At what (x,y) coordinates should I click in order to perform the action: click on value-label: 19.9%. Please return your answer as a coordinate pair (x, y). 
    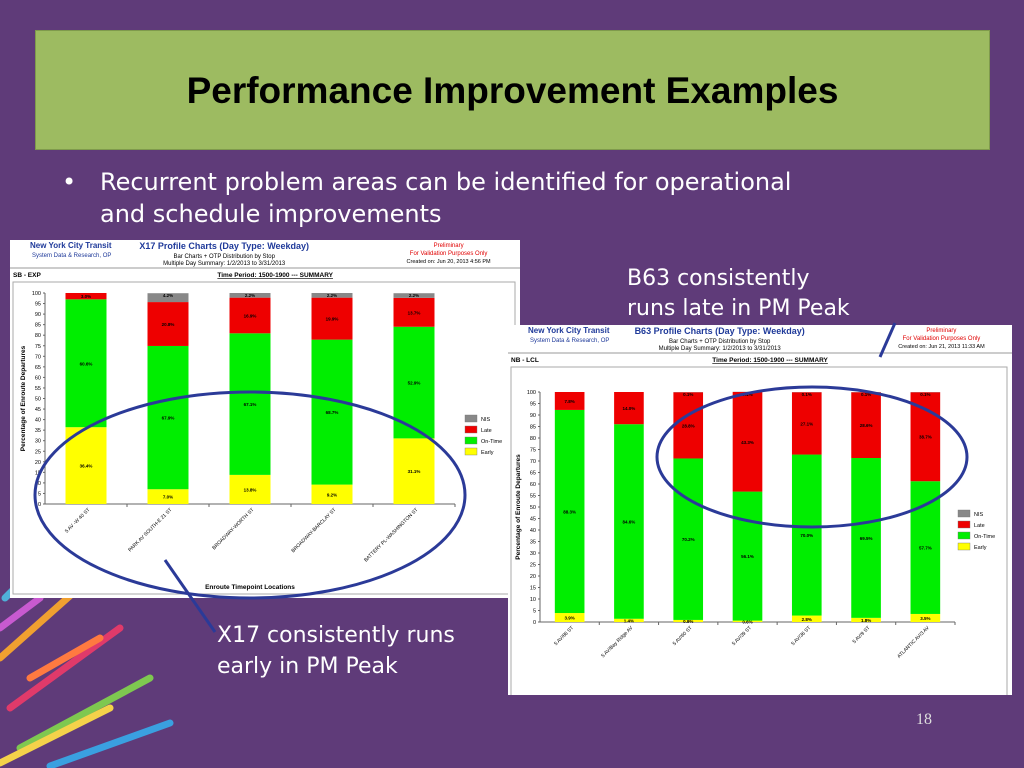
    Looking at the image, I should click on (332, 319).